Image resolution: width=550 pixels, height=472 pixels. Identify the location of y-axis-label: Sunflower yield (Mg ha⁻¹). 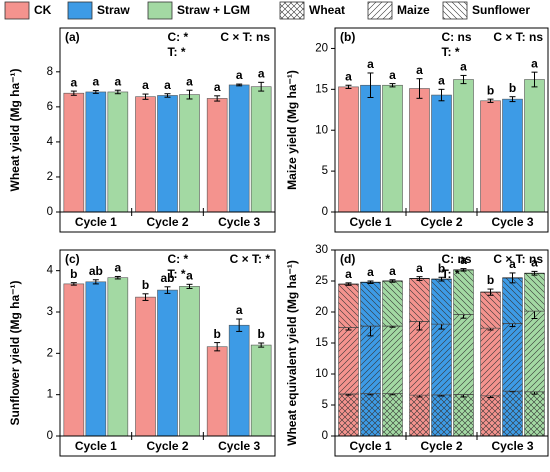
(15, 352).